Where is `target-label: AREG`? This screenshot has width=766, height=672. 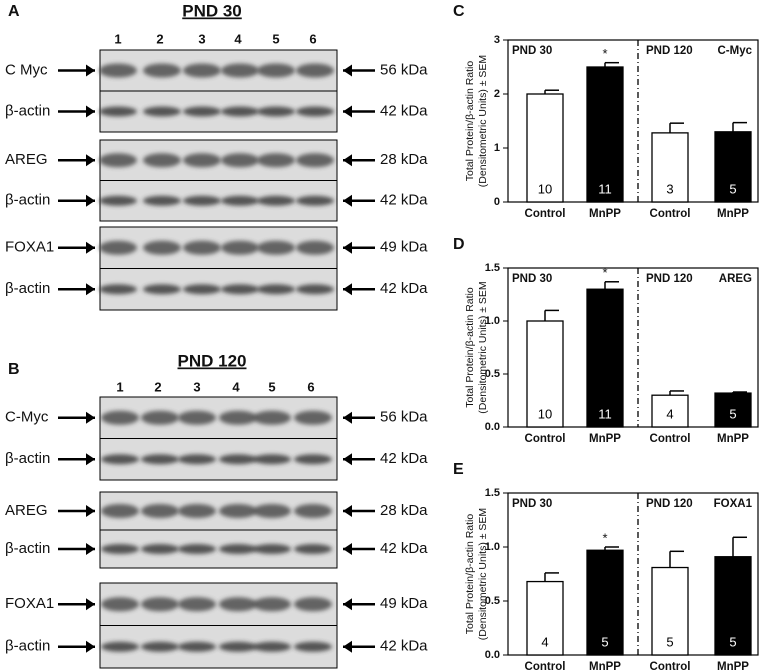
target-label: AREG is located at coordinates (735, 279).